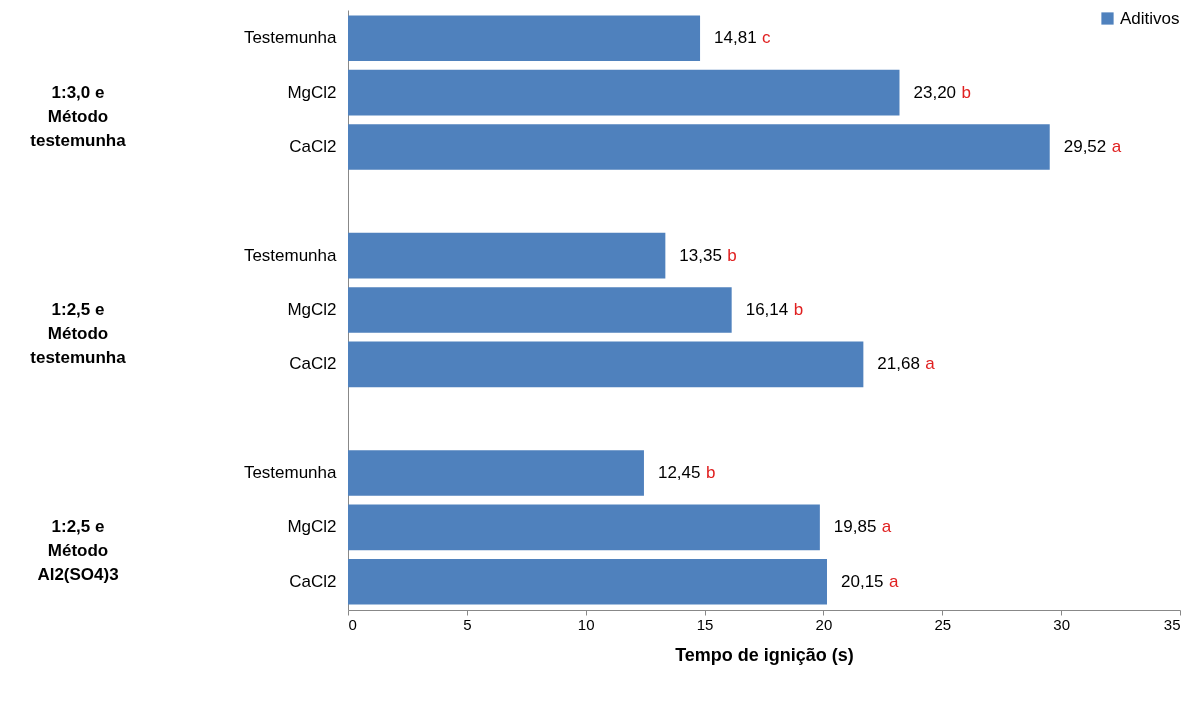 This screenshot has height=710, width=1202. Describe the element at coordinates (686, 473) in the screenshot. I see `text: 12,45 b` at that location.